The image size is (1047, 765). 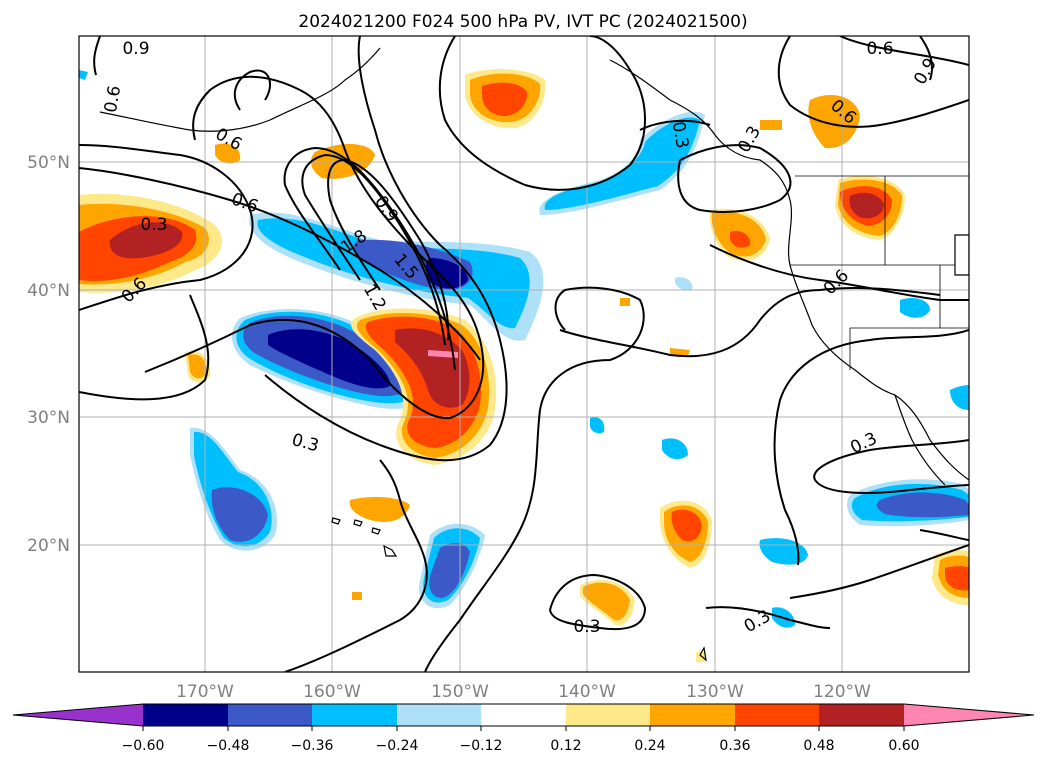 What do you see at coordinates (48, 291) in the screenshot?
I see `lat-label-40n: 40°N` at bounding box center [48, 291].